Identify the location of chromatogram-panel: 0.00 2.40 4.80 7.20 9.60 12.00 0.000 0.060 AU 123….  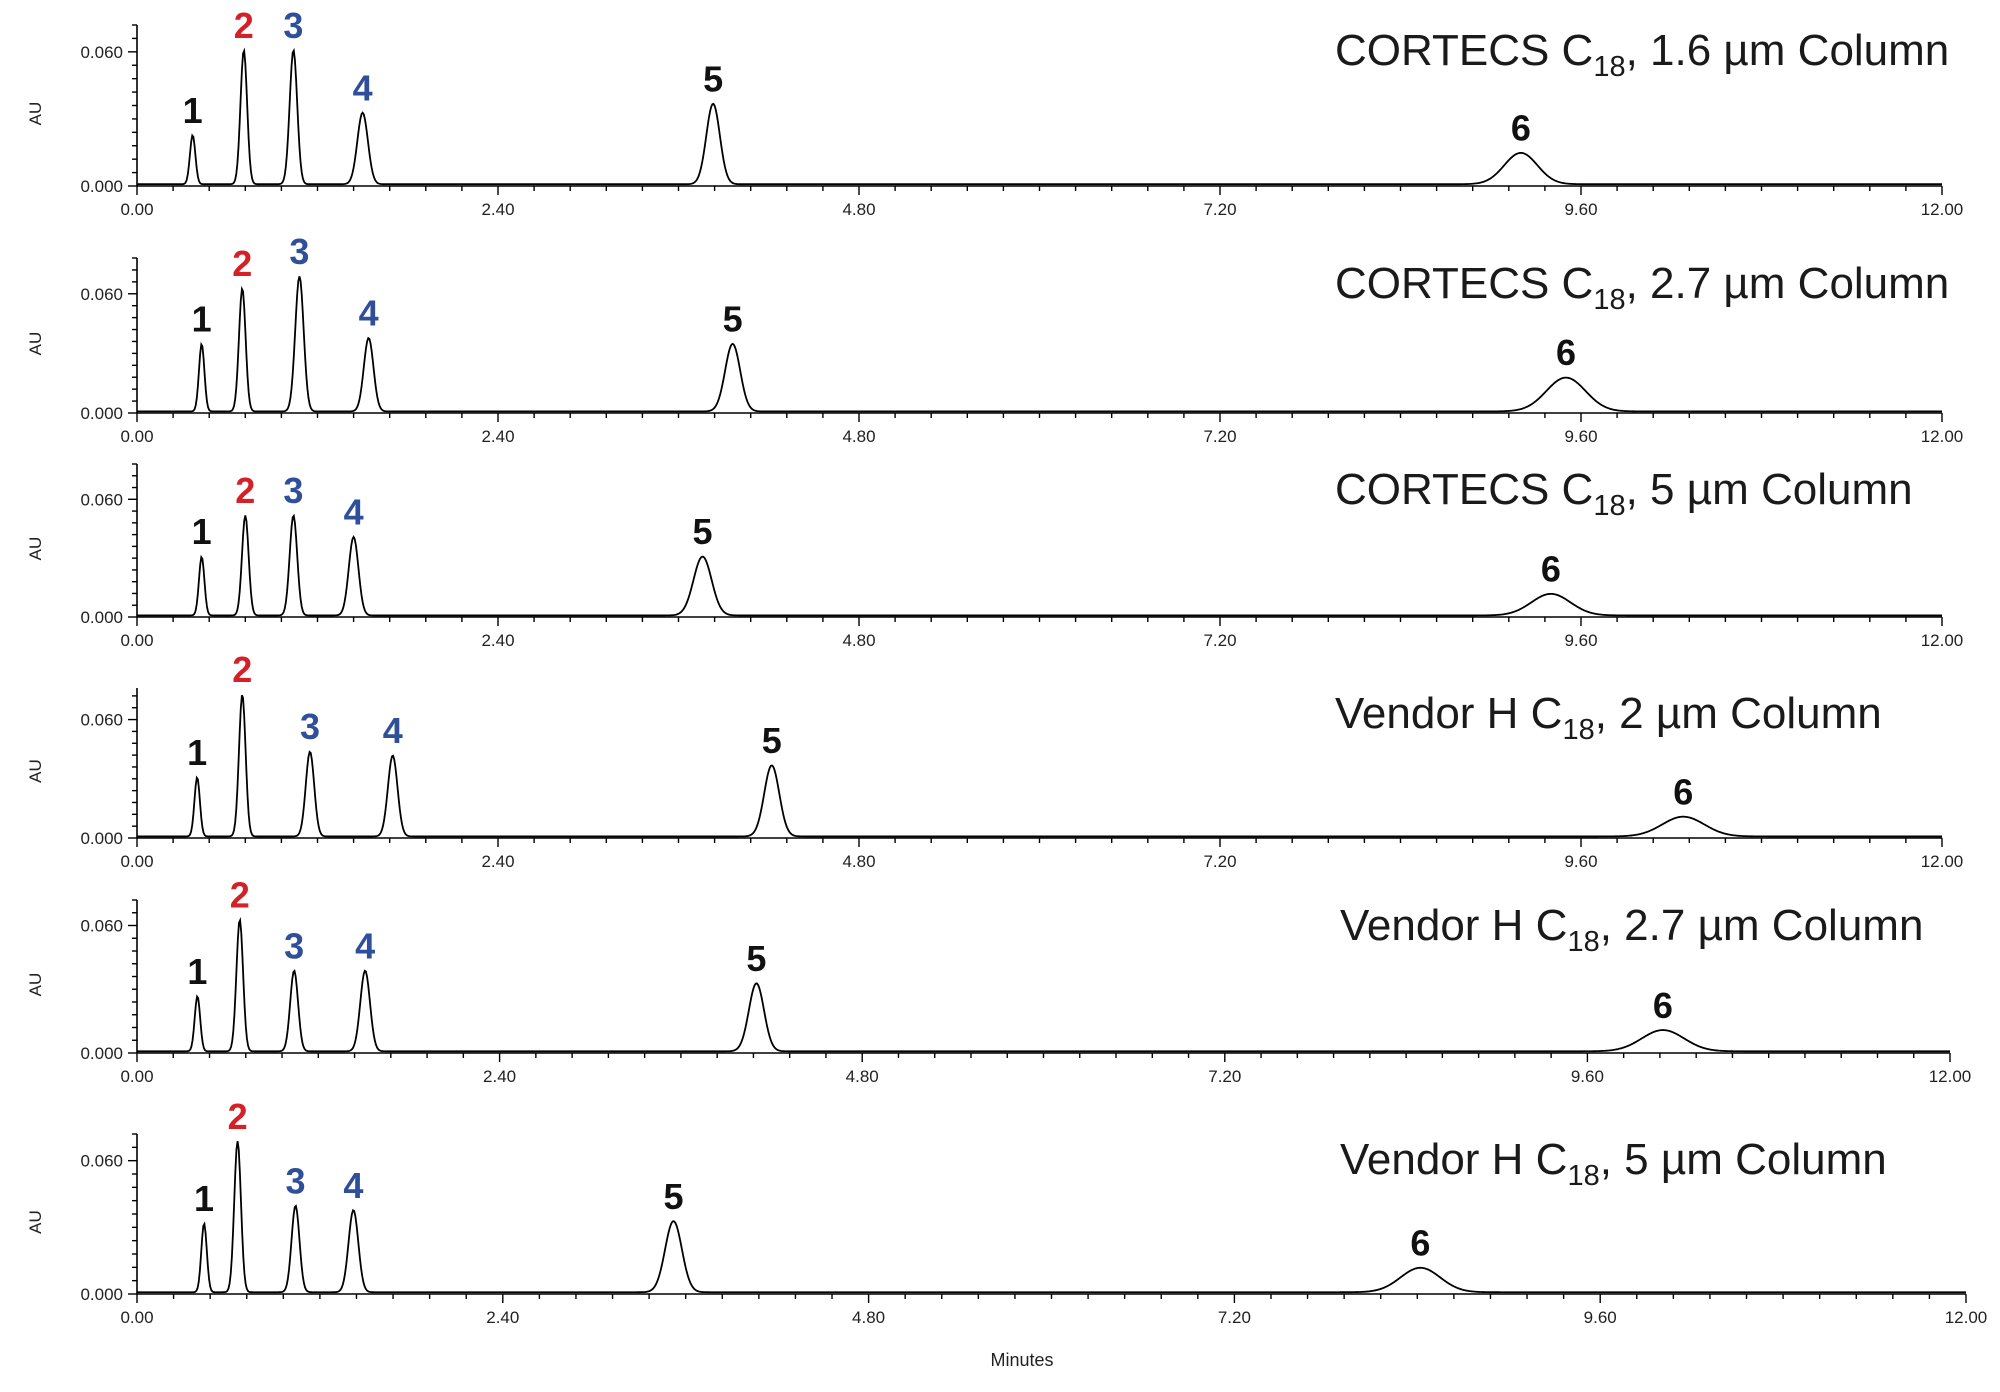
(998, 980).